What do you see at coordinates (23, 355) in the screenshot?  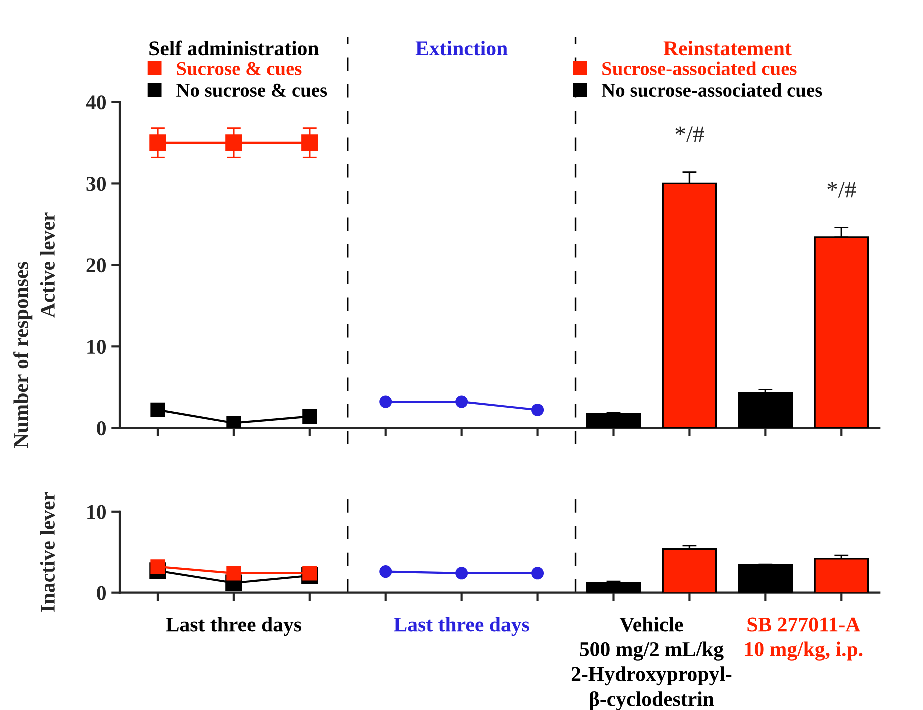 I see `text: Number of responses` at bounding box center [23, 355].